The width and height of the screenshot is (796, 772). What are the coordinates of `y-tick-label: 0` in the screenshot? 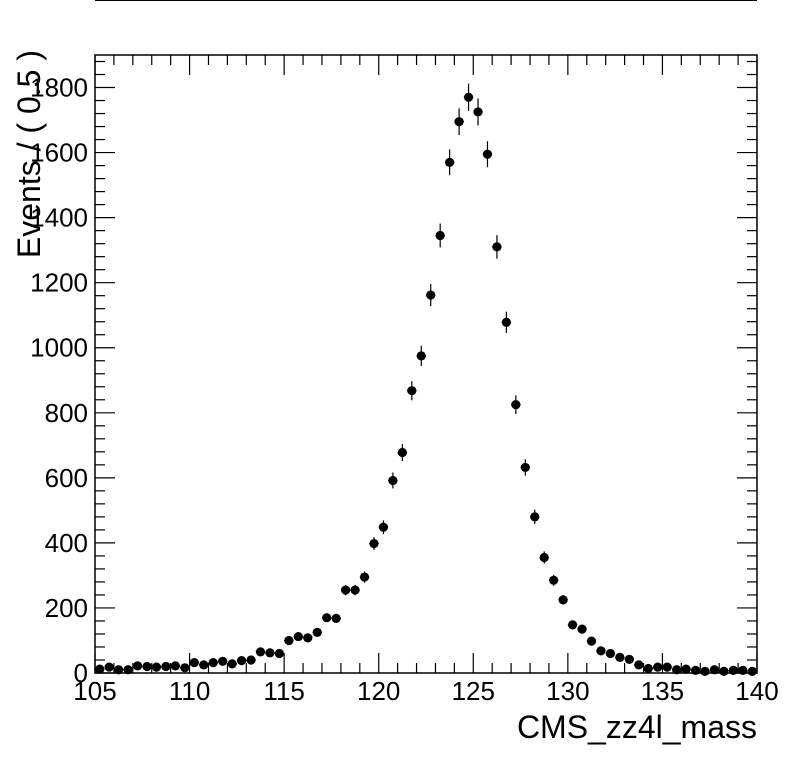 It's located at (81, 673).